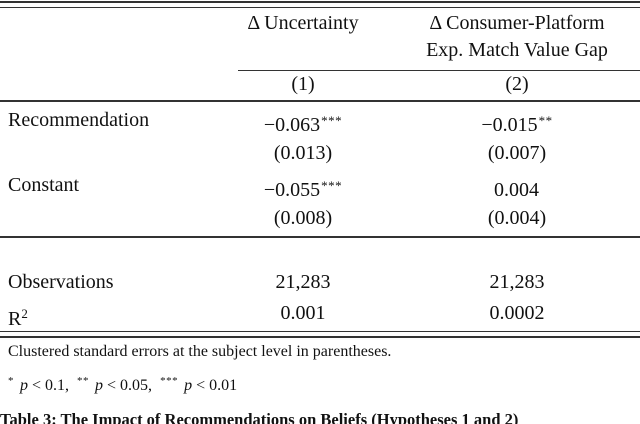 The width and height of the screenshot is (640, 424). Describe the element at coordinates (217, 385) in the screenshot. I see `p-threshold: < 0.01` at that location.